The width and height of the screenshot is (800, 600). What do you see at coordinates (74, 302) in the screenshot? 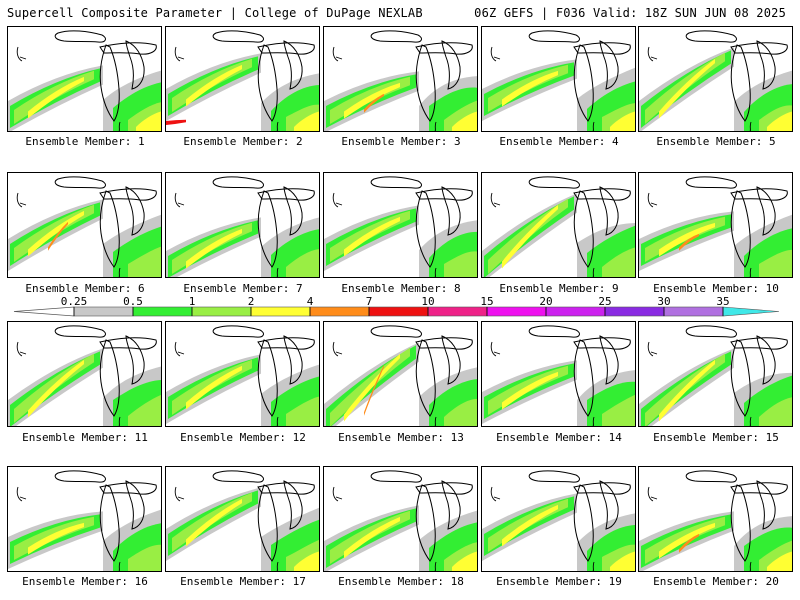
I see `colorbar-tick-label: 0.25` at bounding box center [74, 302].